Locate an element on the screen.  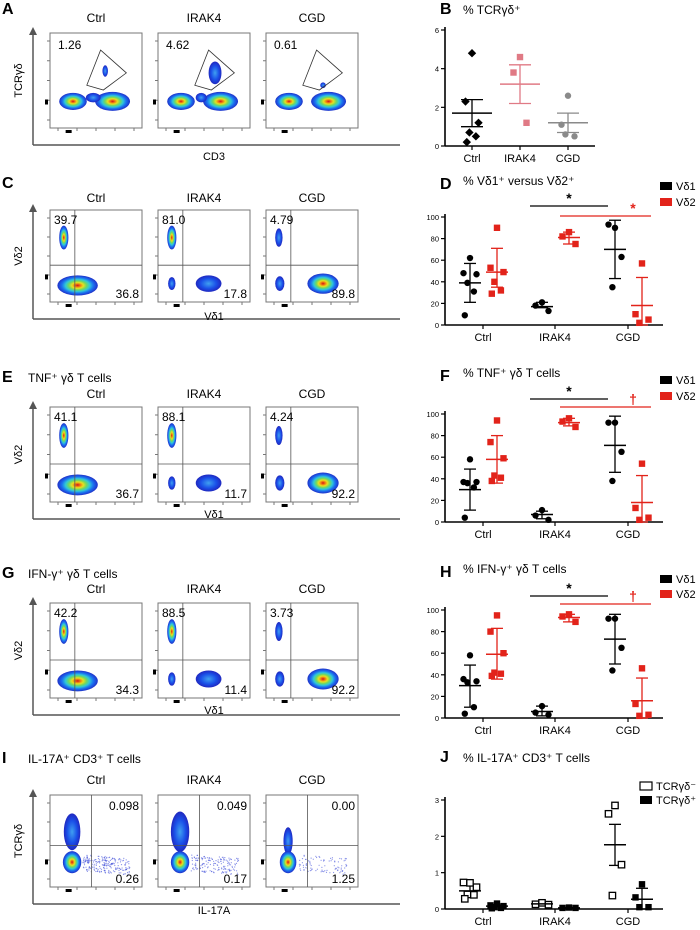
legend-label: Vδ2 is located at coordinates (686, 203).